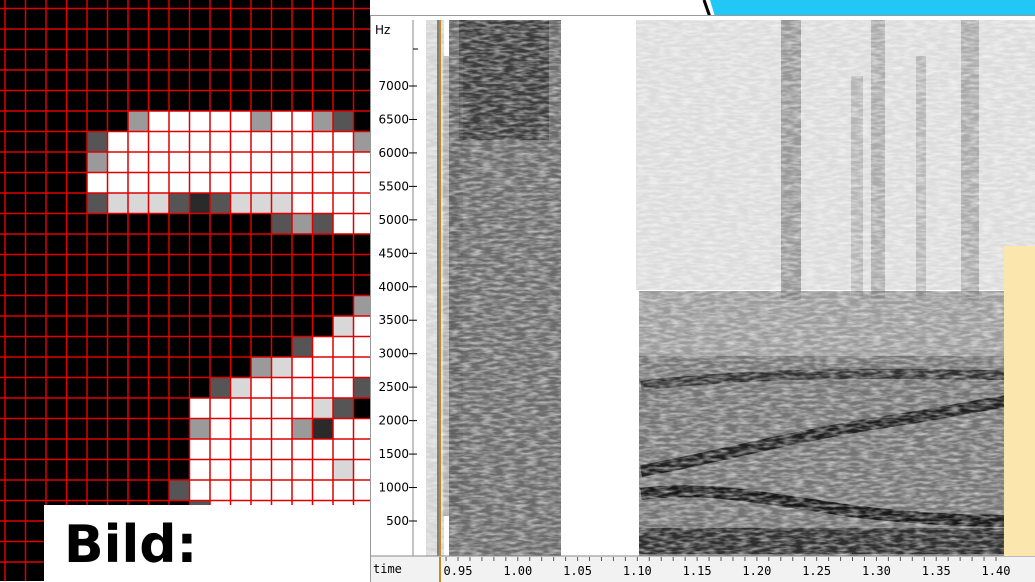 The height and width of the screenshot is (582, 1035). I want to click on y-tick-label-6500: 6500, so click(393, 119).